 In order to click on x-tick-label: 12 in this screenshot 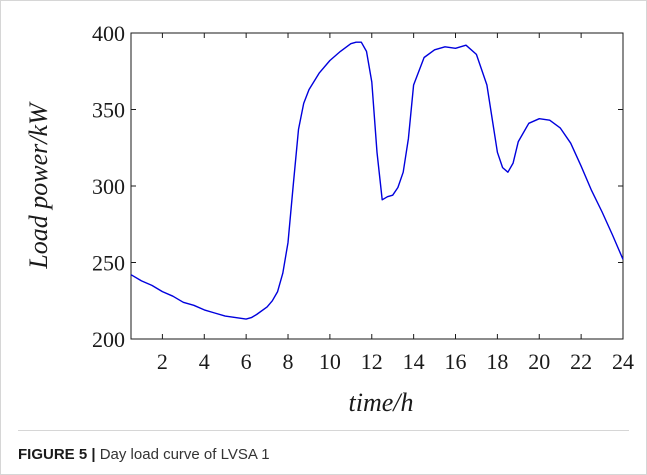, I will do `click(372, 361)`.